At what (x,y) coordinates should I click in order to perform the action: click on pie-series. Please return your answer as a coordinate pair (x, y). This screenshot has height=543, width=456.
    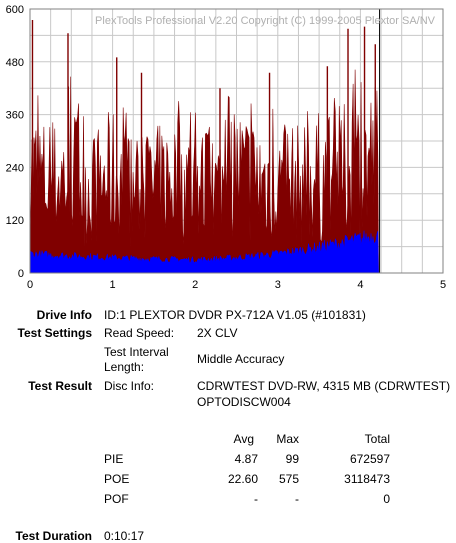
    Looking at the image, I should click on (204, 252).